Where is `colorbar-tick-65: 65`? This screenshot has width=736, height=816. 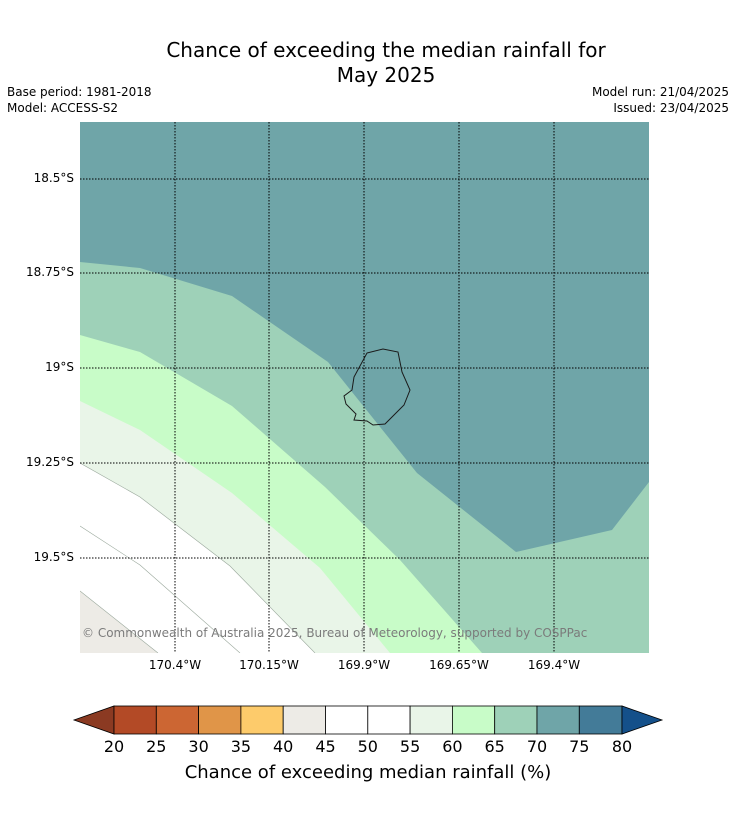
colorbar-tick-65: 65 is located at coordinates (494, 746).